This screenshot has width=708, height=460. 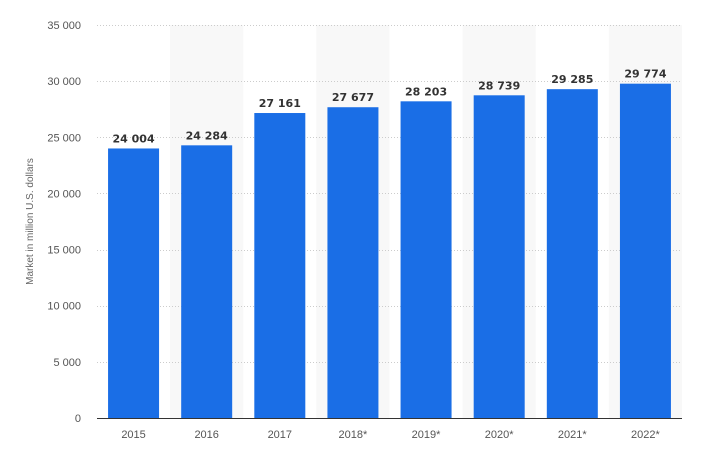 What do you see at coordinates (426, 91) in the screenshot?
I see `bar-value-label: 28 203` at bounding box center [426, 91].